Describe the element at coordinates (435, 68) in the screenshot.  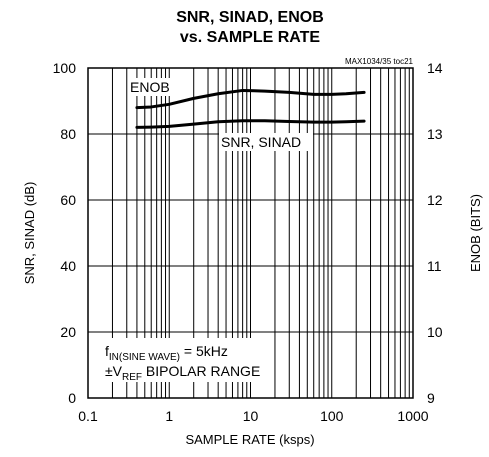
I see `y2-tick-label: 14` at that location.